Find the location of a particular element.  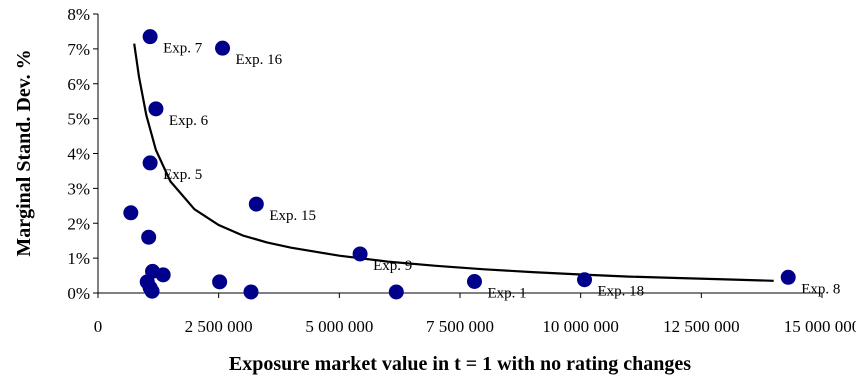

point-label: Exp. 6 is located at coordinates (189, 121).